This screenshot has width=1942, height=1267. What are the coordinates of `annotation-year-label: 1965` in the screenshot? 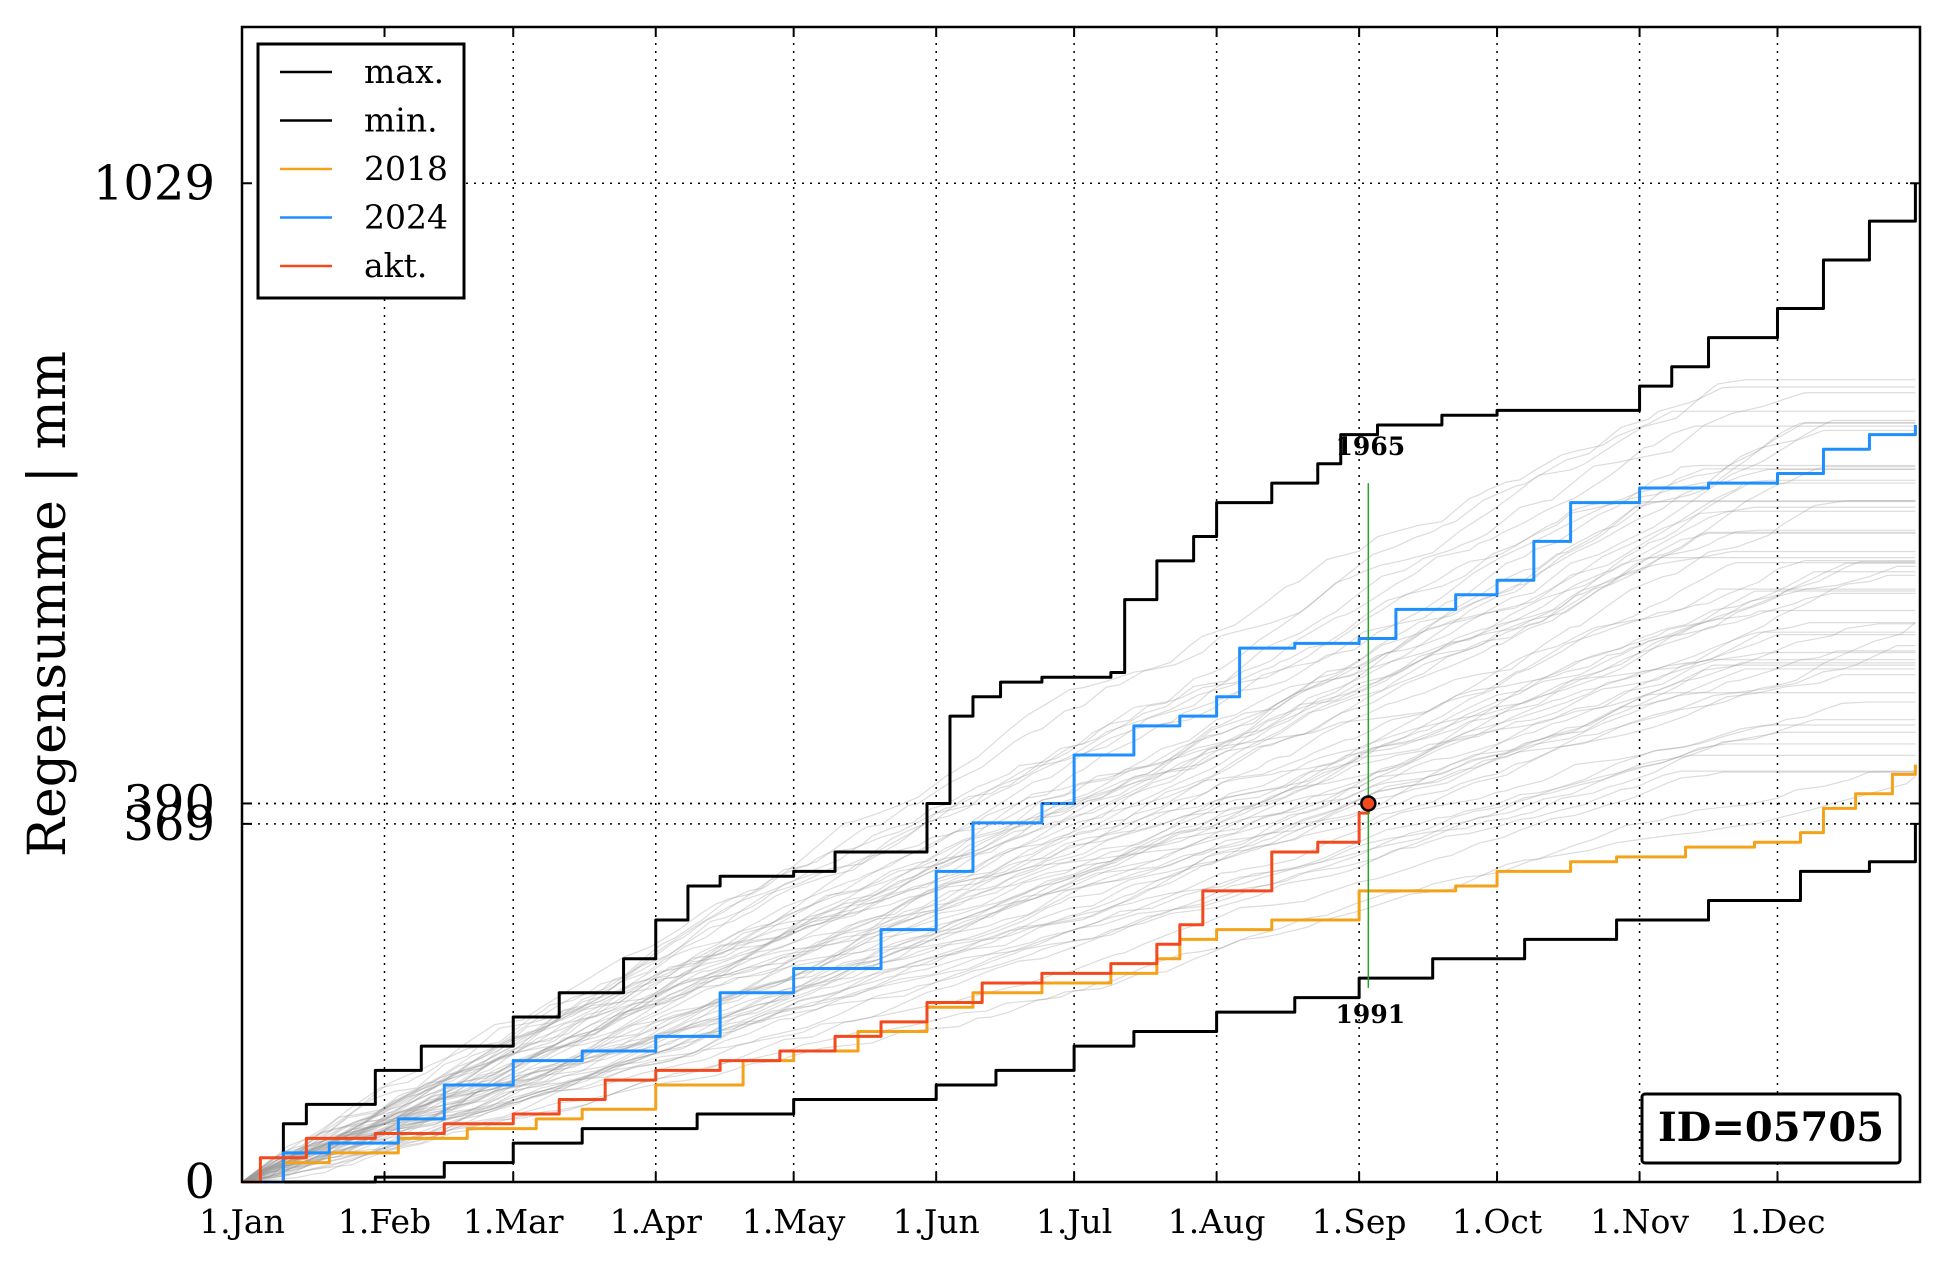 It's located at (1371, 446).